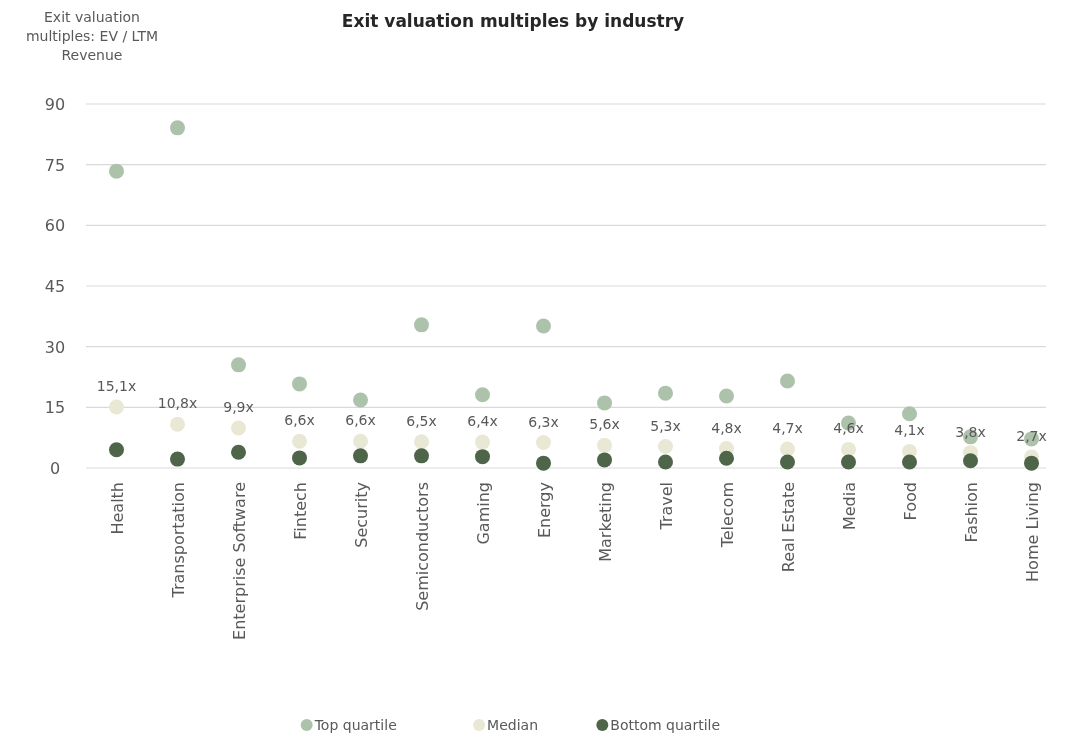 Image resolution: width=1076 pixels, height=739 pixels. Describe the element at coordinates (92, 36) in the screenshot. I see `y-axis-title: Exit valuation multiples: EV / LTM Revenue` at that location.